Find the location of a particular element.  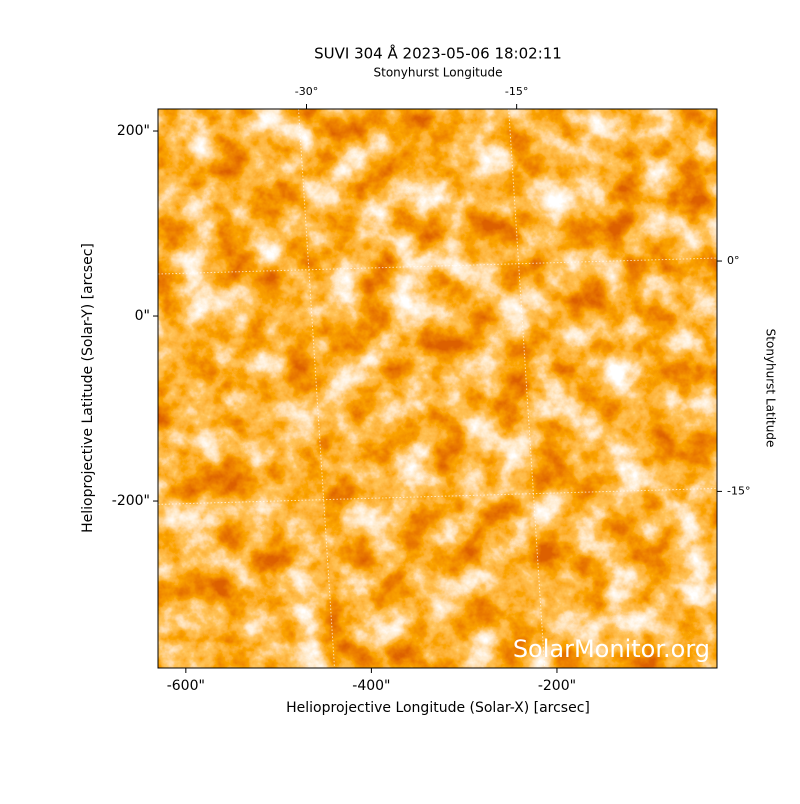

top-tick-label: -15° is located at coordinates (516, 91).